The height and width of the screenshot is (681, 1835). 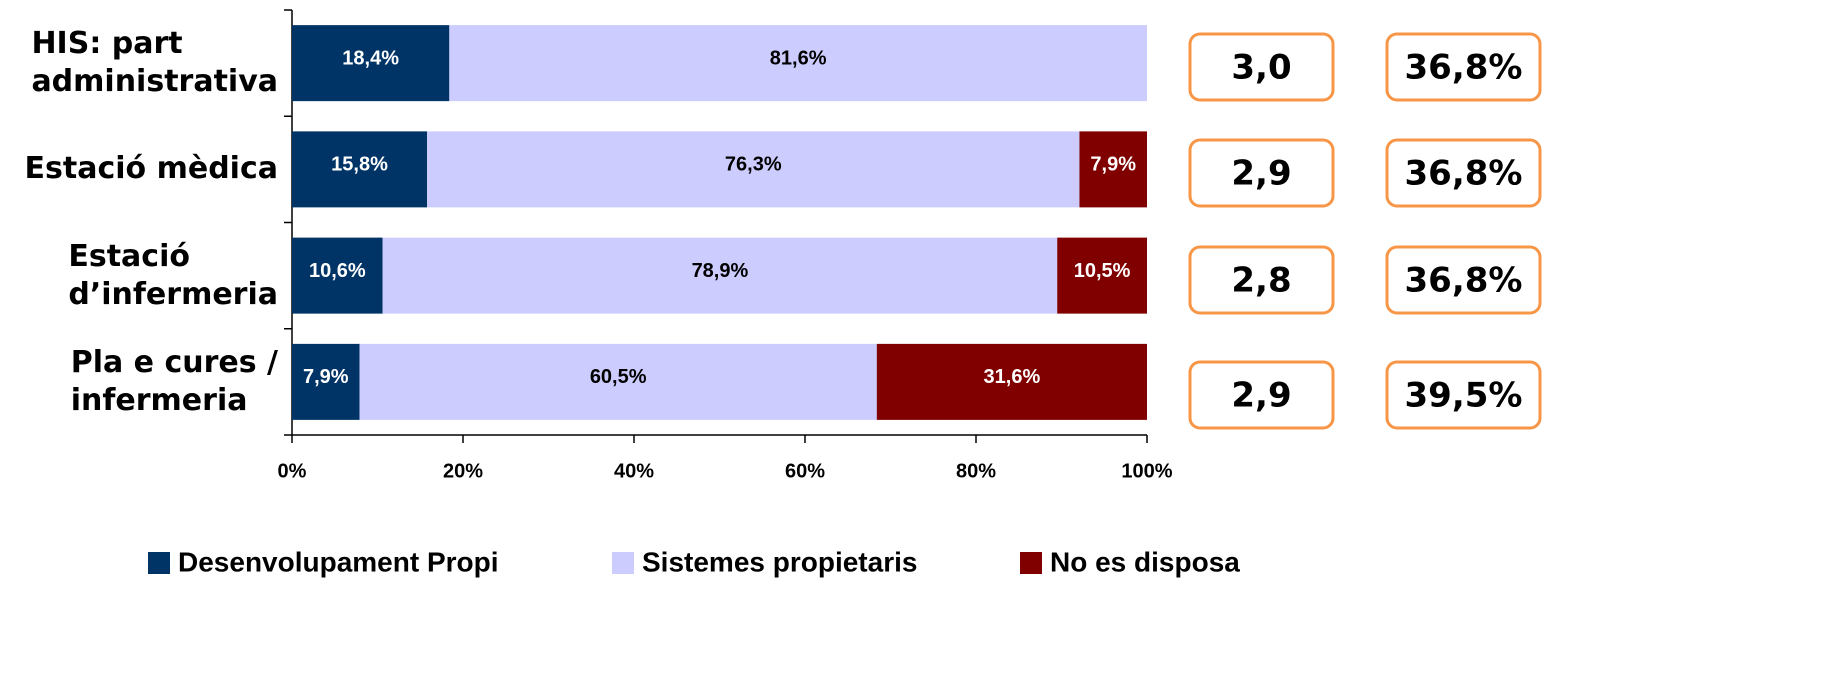 What do you see at coordinates (151, 169) in the screenshot?
I see `category-label: Estació mèdica` at bounding box center [151, 169].